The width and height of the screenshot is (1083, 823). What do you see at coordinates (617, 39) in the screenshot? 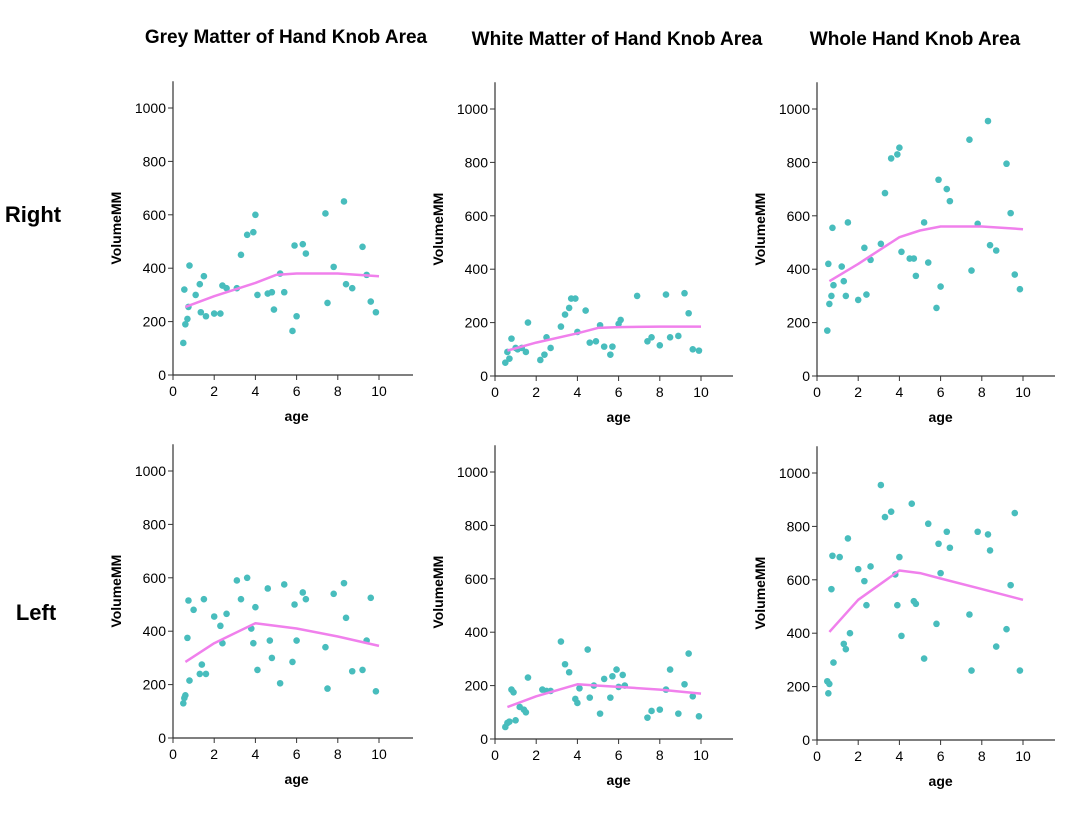
I see `column-title-white-matter: White Matter of Hand Knob Area` at bounding box center [617, 39].